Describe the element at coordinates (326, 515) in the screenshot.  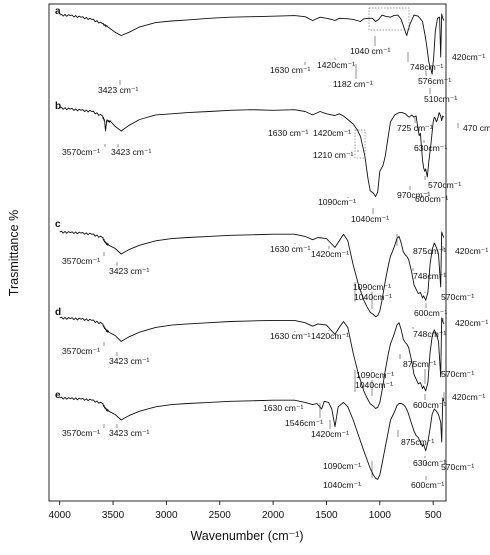
I see `x-tick-label-1500: 1500` at that location.